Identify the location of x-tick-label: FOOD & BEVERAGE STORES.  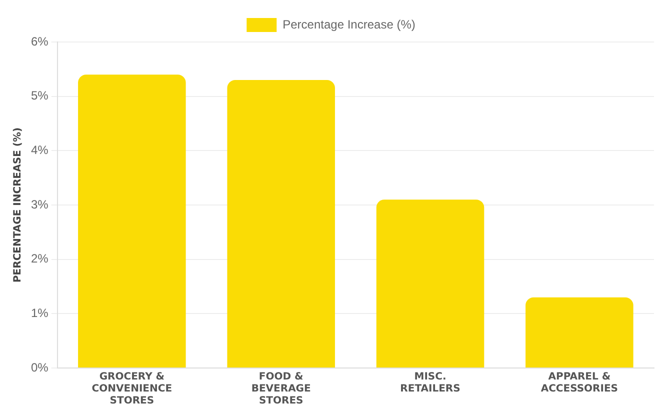
(281, 389).